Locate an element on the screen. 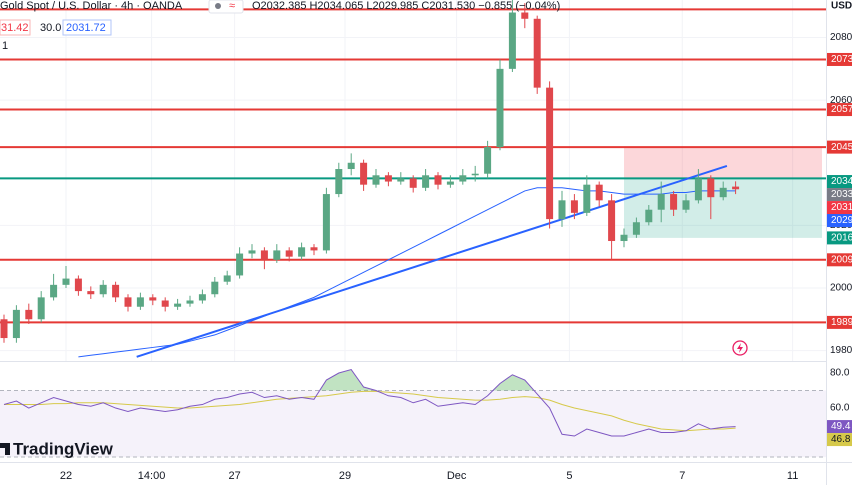 This screenshot has height=485, width=852. brand: TradingView is located at coordinates (63, 448).